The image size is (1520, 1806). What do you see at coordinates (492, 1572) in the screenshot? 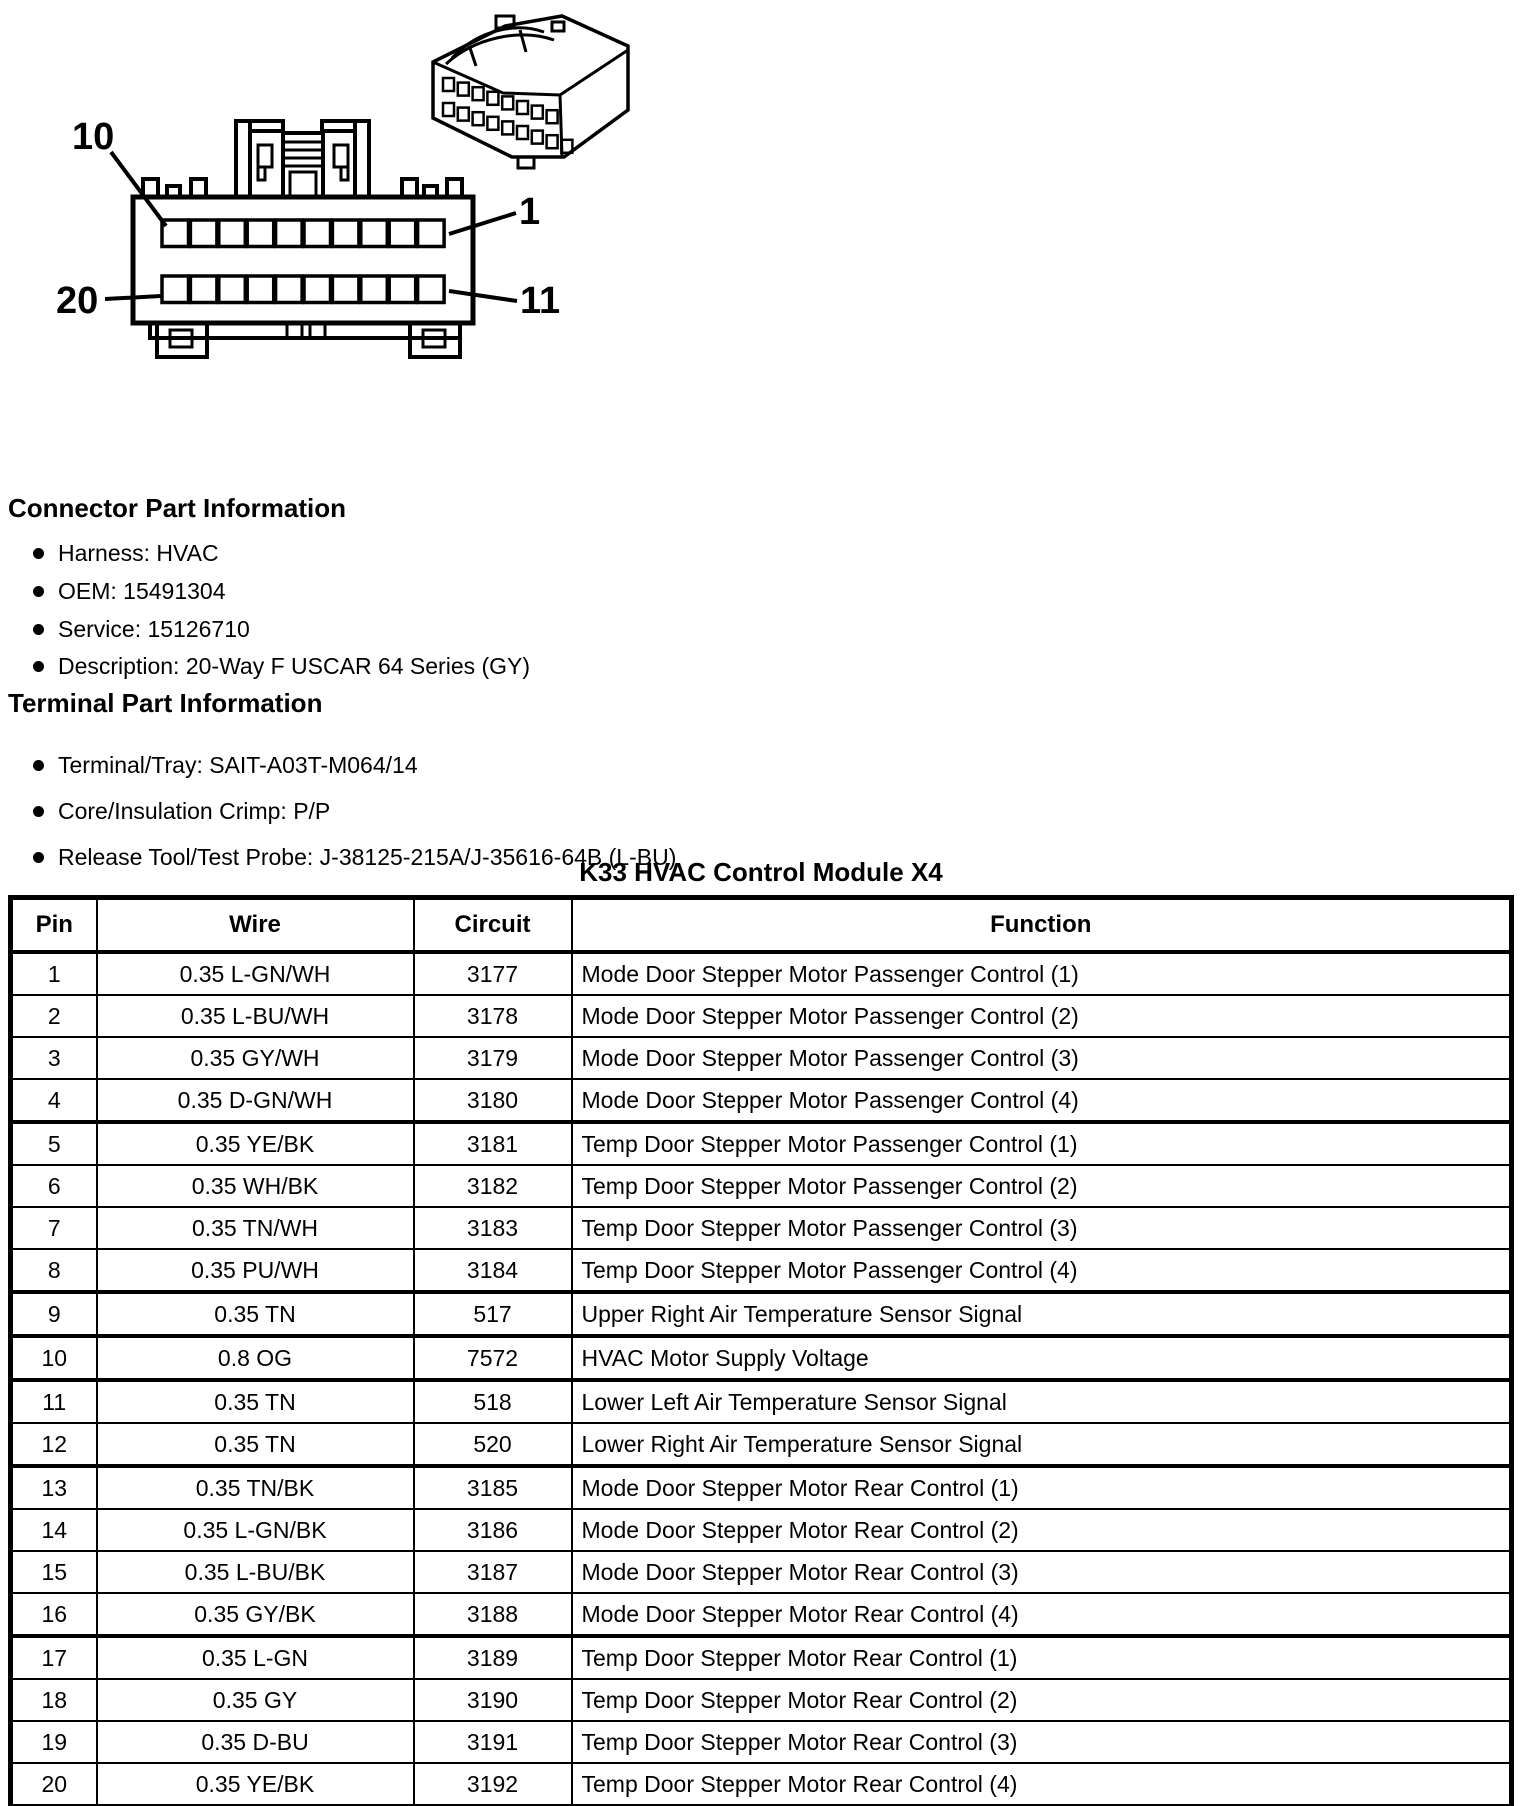
I see `circuit-cell: 3187` at bounding box center [492, 1572].